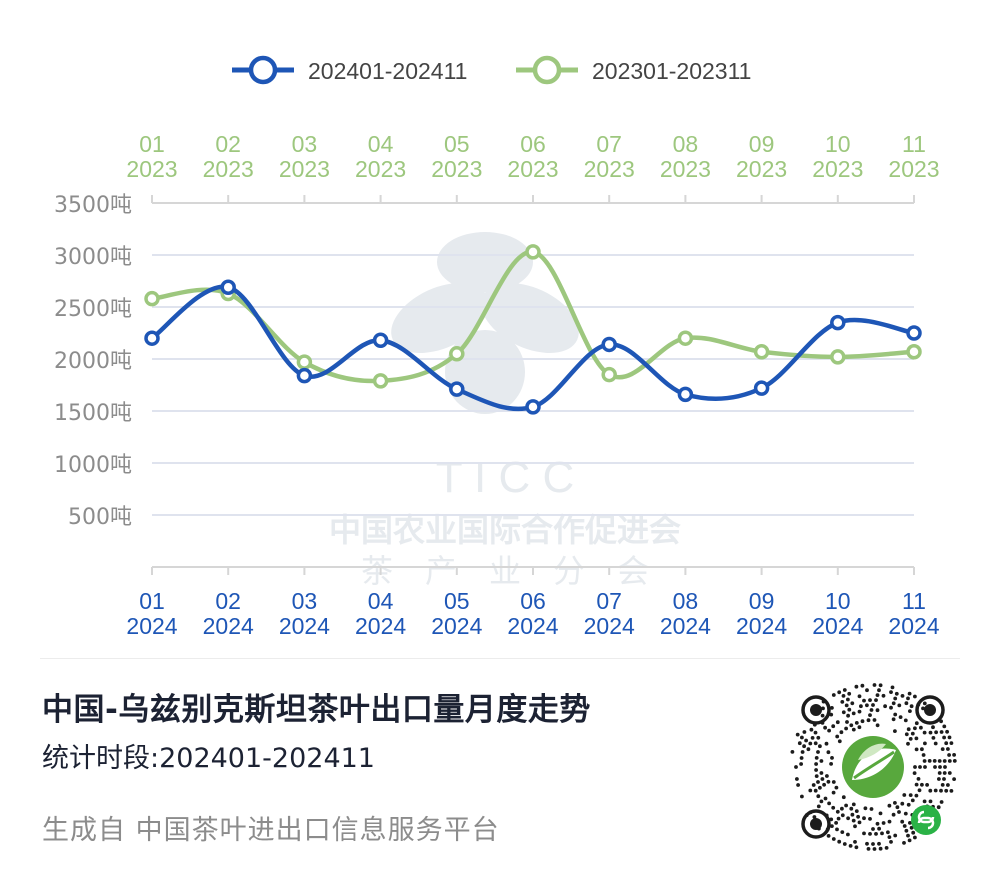 Image resolution: width=1000 pixels, height=884 pixels. I want to click on x-tick-label-bottom-month: 06, so click(533, 601).